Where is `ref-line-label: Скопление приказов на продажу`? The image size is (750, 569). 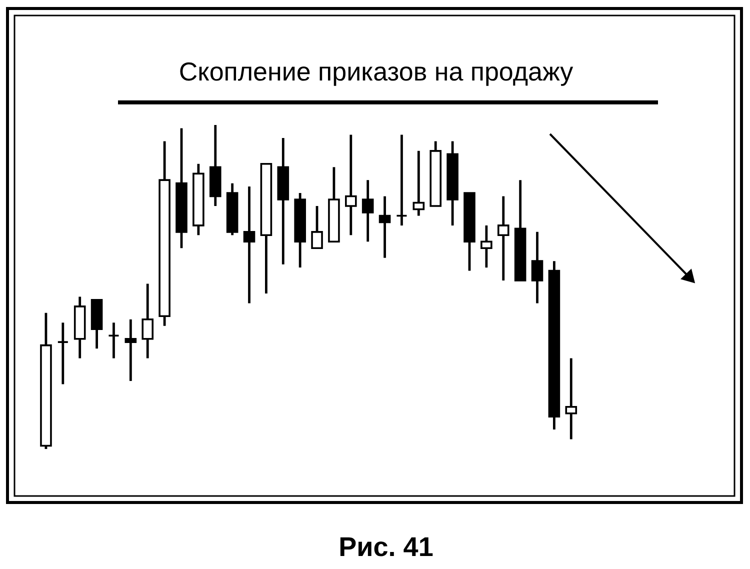 ref-line-label: Скопление приказов на продажу is located at coordinates (376, 71).